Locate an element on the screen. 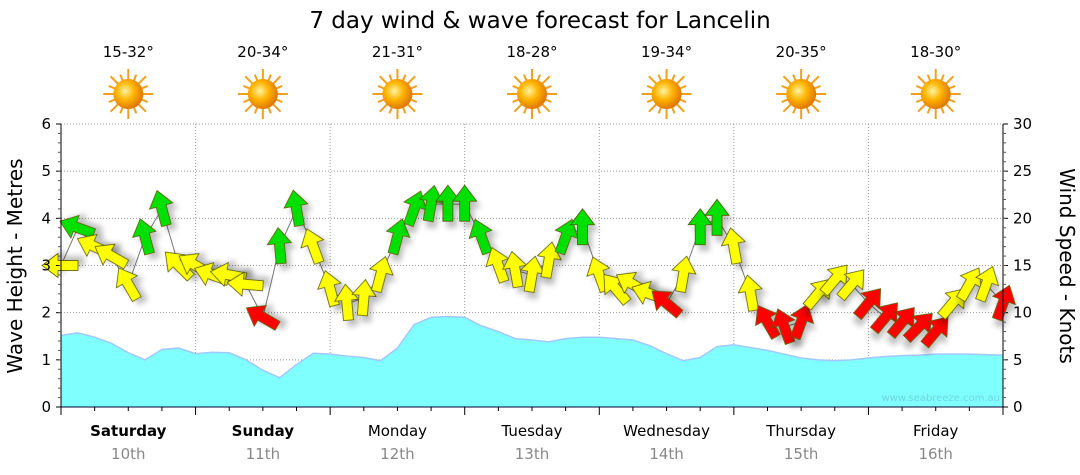 The height and width of the screenshot is (475, 1080). day-label: Wednesday is located at coordinates (666, 431).